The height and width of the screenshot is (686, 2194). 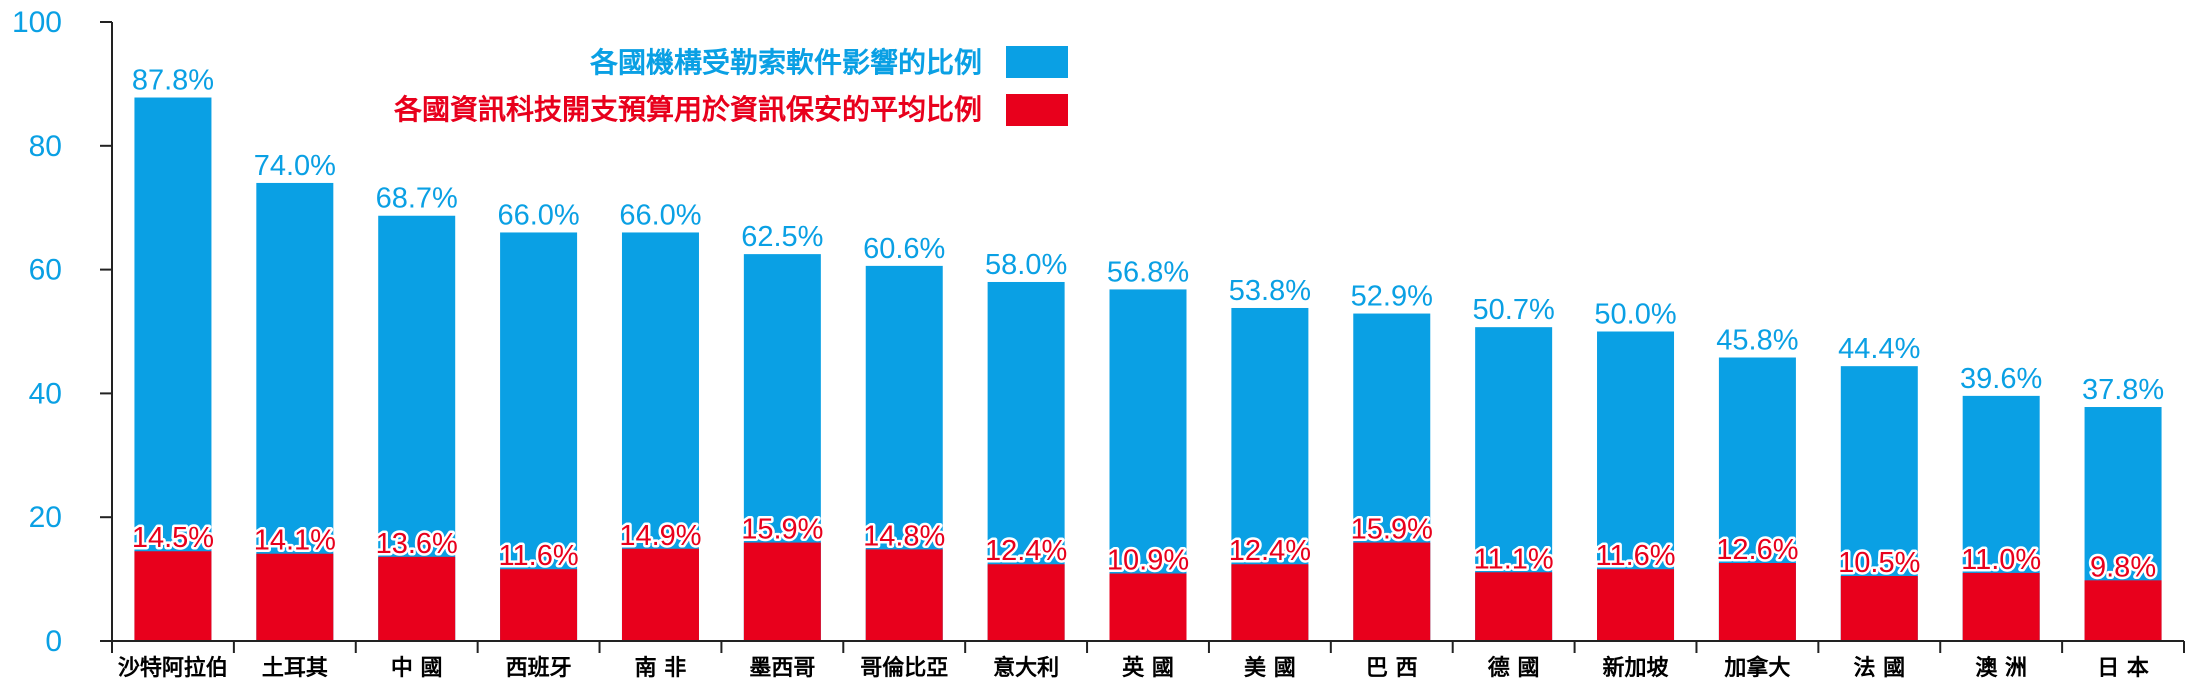 What do you see at coordinates (45, 393) in the screenshot?
I see `y-tick-label: 40` at bounding box center [45, 393].